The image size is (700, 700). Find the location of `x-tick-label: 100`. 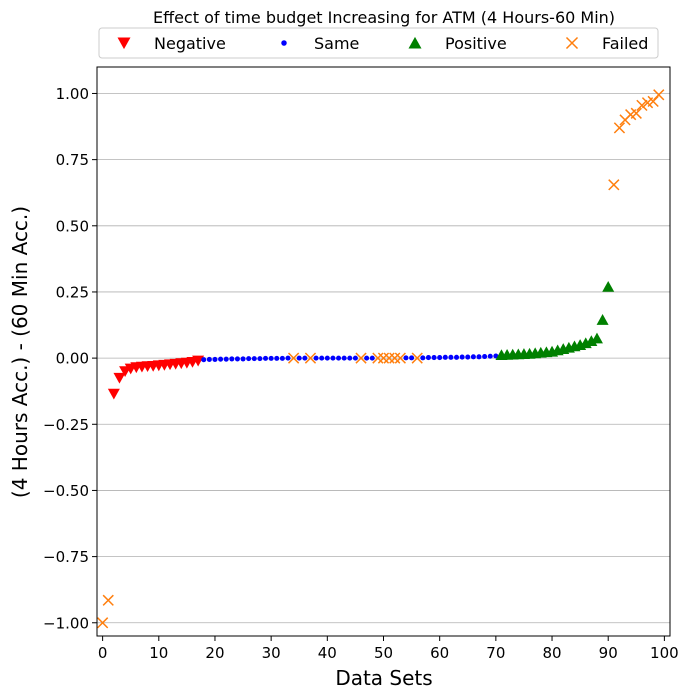

x-tick-label: 100 is located at coordinates (664, 653).